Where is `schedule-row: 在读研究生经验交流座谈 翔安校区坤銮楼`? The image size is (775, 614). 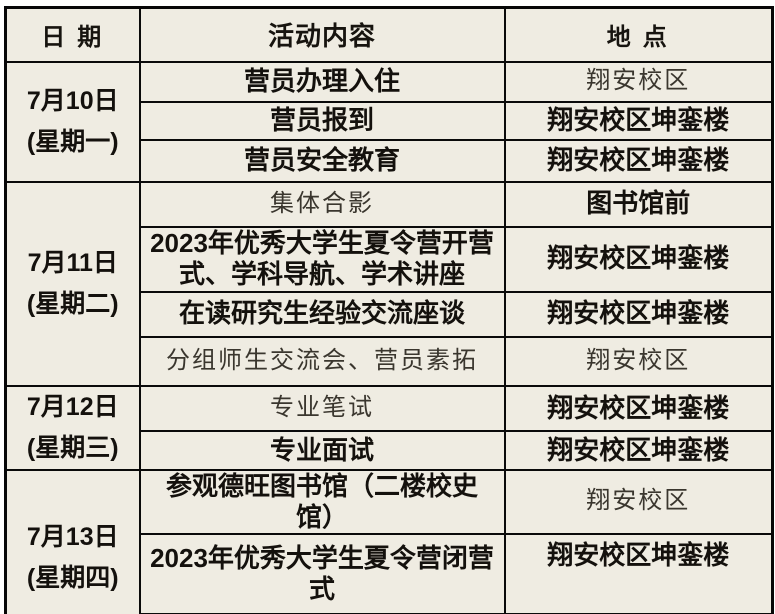
schedule-row: 在读研究生经验交流座谈 翔安校区坤銮楼 is located at coordinates (390, 314).